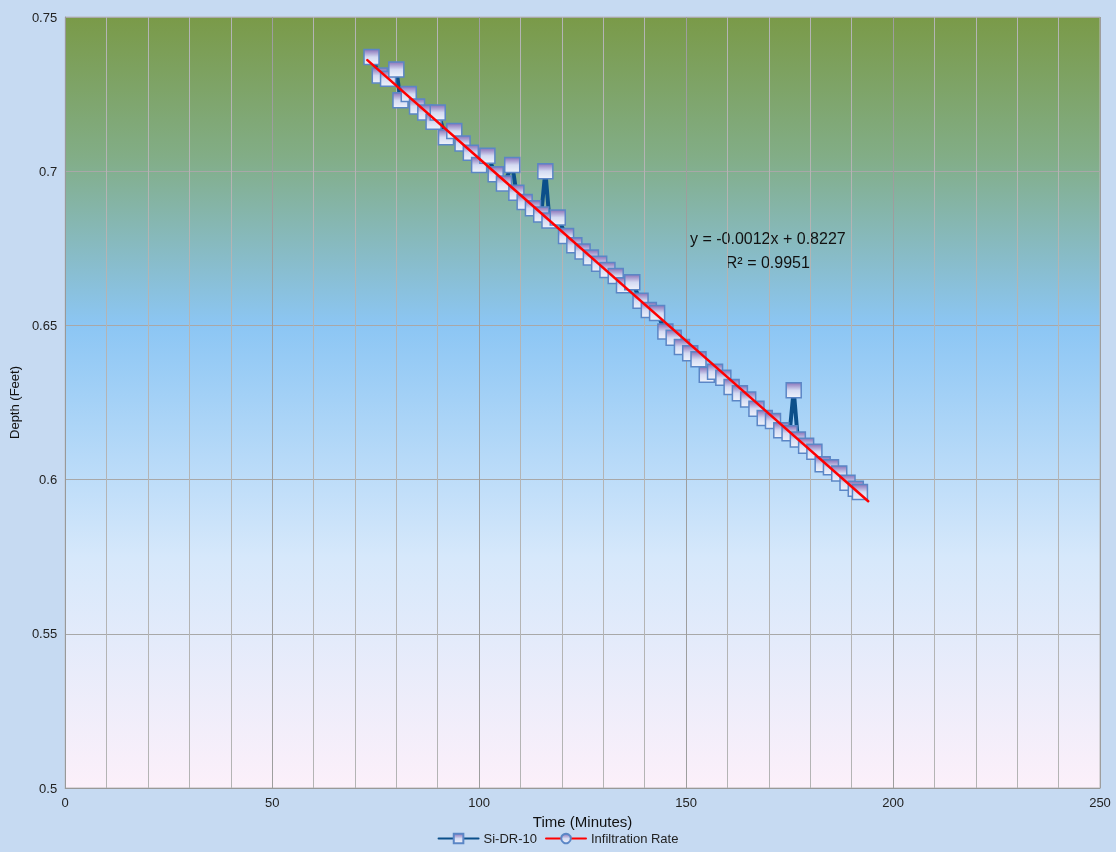 Image resolution: width=1116 pixels, height=852 pixels. I want to click on annotation: y = -0.0012x + 0.8227, so click(768, 238).